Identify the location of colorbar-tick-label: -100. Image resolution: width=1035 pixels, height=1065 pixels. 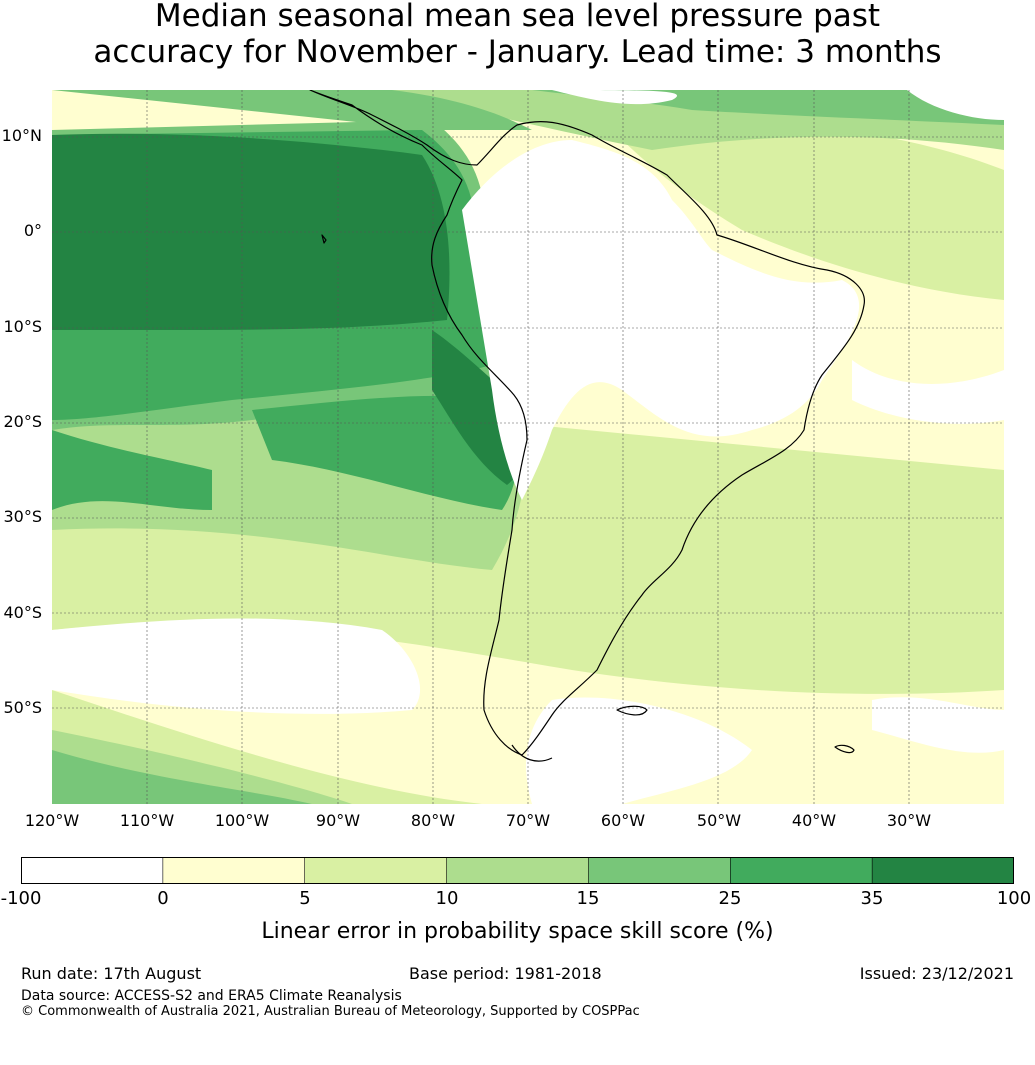
(21, 898).